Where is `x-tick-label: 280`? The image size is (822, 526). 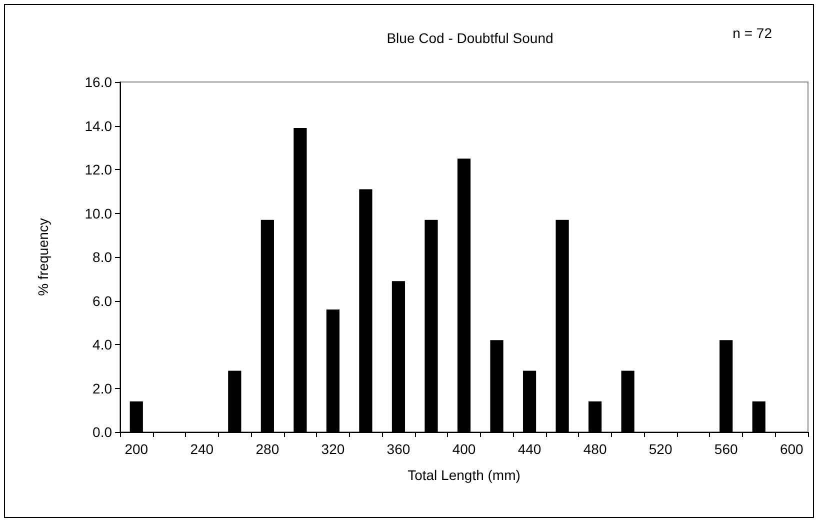
x-tick-label: 280 is located at coordinates (268, 449).